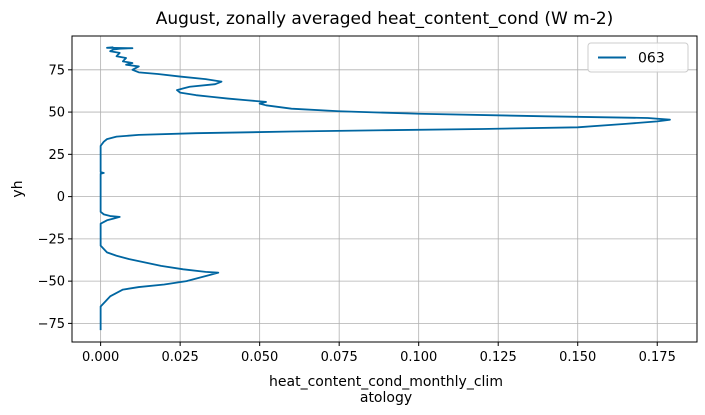 This screenshot has height=415, width=705. Describe the element at coordinates (51, 282) in the screenshot. I see `y-tick-label: −50` at that location.